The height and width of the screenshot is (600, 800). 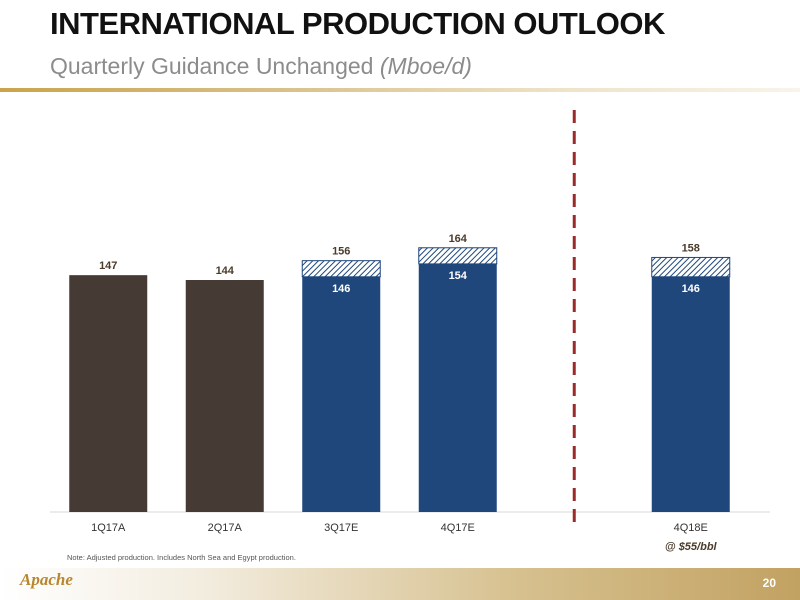 I want to click on total-value-label: 156, so click(x=341, y=252).